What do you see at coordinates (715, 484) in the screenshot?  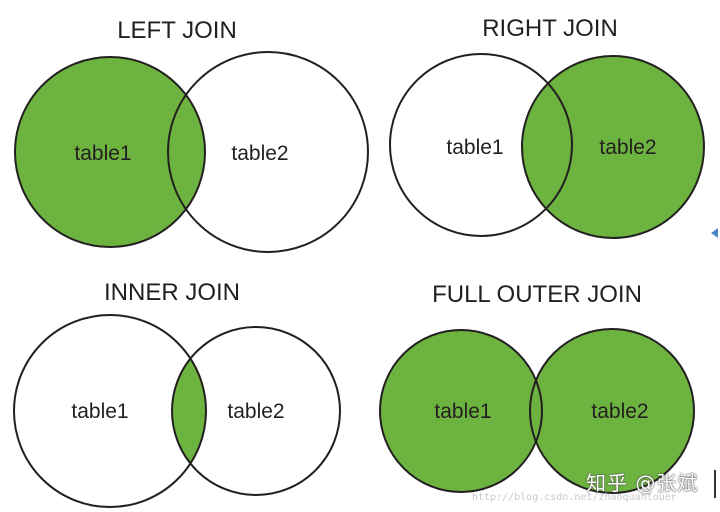 I see `text-cursor-icon` at bounding box center [715, 484].